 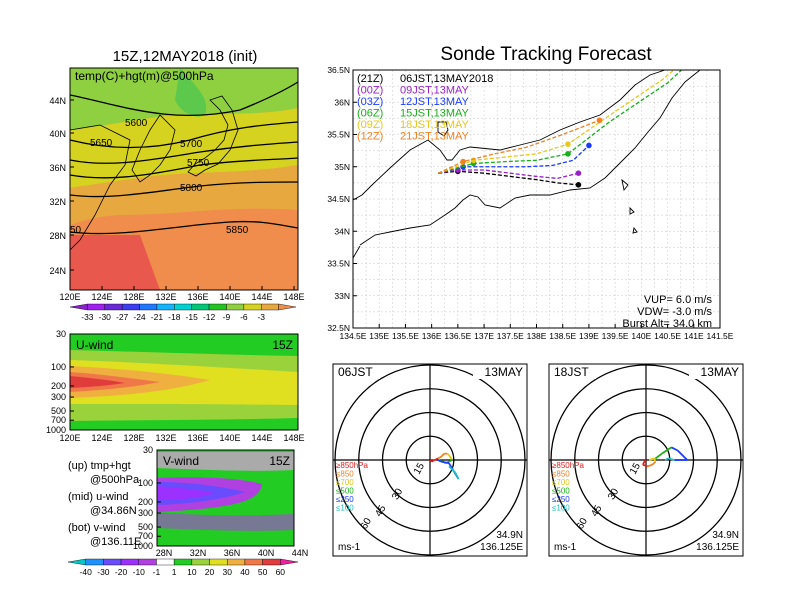 What do you see at coordinates (667, 336) in the screenshot?
I see `lon-tick-label: 140.5E` at bounding box center [667, 336].